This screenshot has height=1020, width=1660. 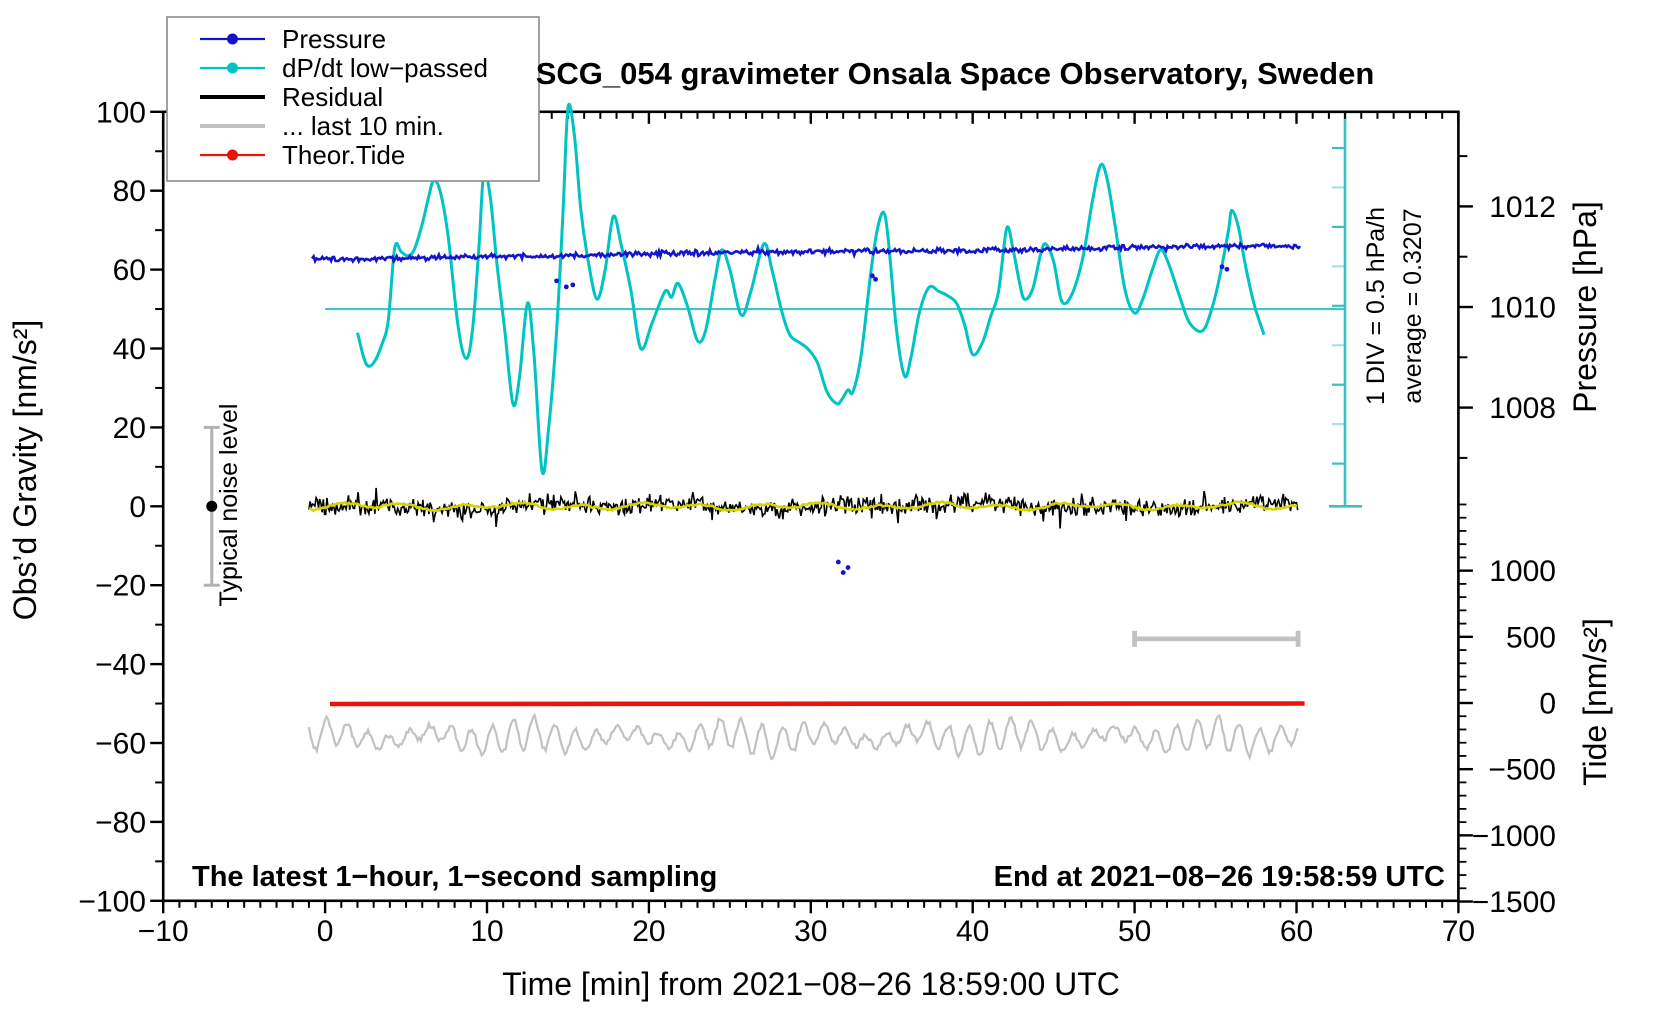 What do you see at coordinates (486, 931) in the screenshot?
I see `x-tick-label: 10` at bounding box center [486, 931].